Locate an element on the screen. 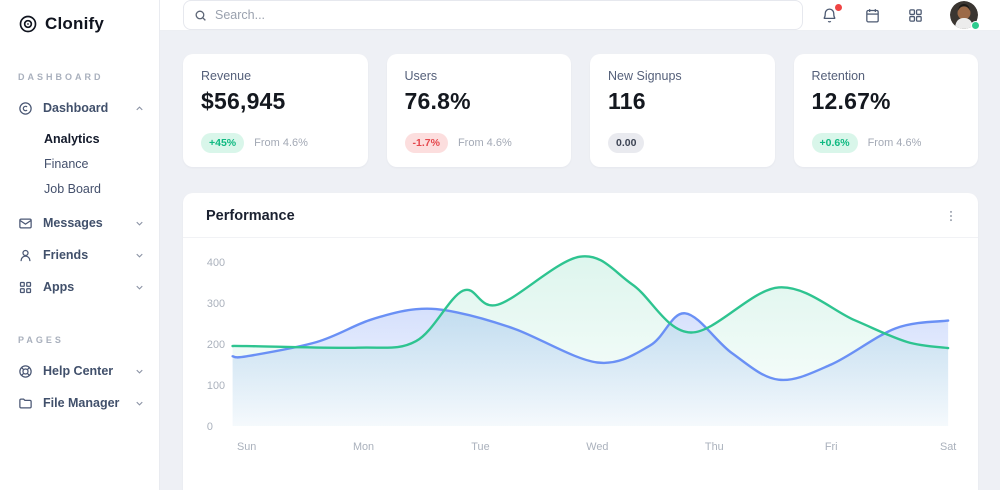 Image resolution: width=1000 pixels, height=490 pixels. stat-card-new-signups: New Signups 116 0.00 is located at coordinates (682, 110).